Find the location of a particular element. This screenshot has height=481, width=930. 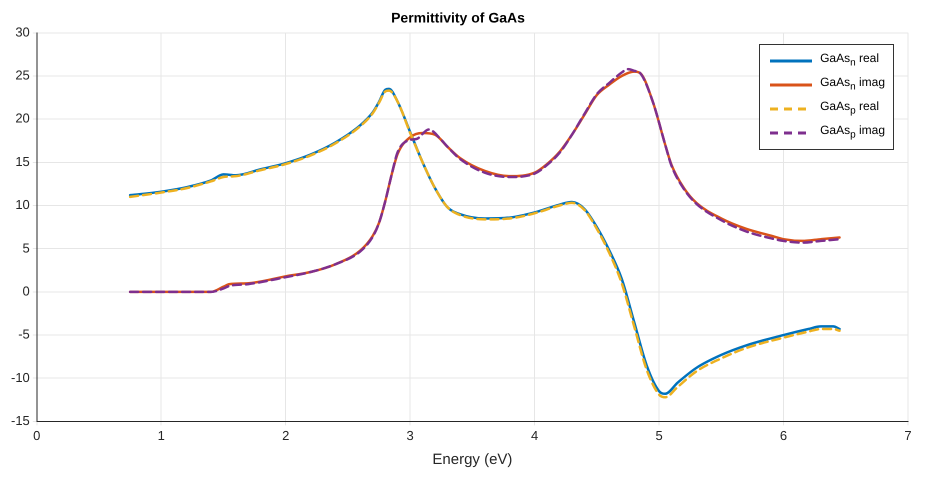

x-tick-label: 7 is located at coordinates (908, 435).